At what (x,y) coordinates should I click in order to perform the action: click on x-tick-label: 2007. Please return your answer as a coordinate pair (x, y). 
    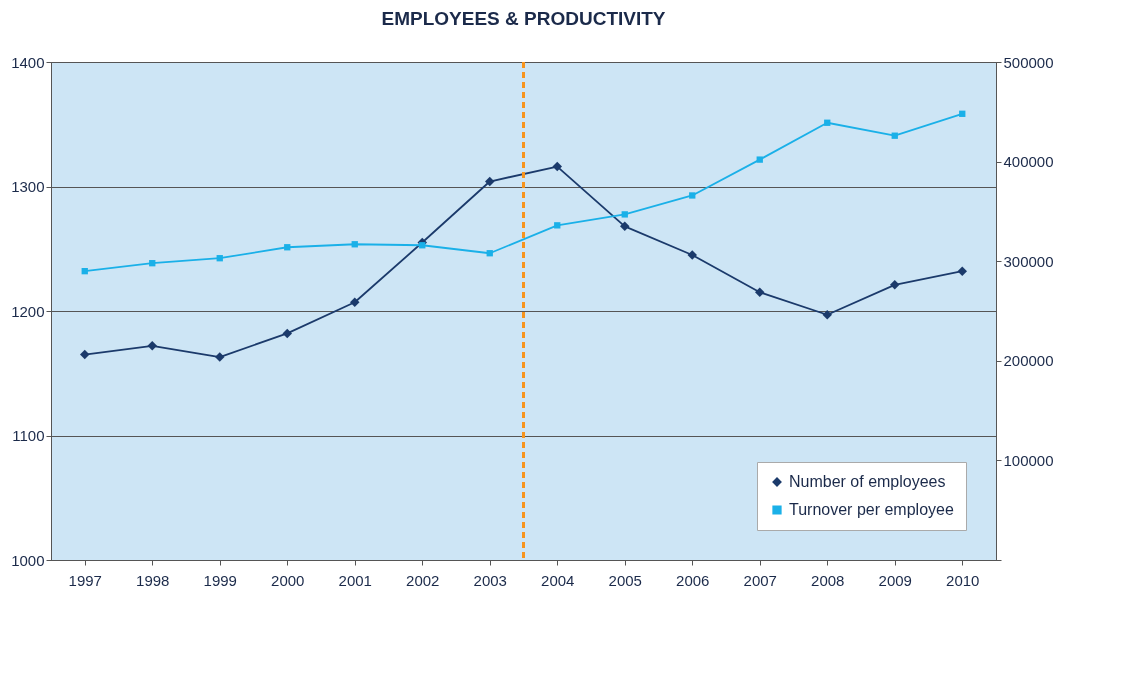
    Looking at the image, I should click on (760, 580).